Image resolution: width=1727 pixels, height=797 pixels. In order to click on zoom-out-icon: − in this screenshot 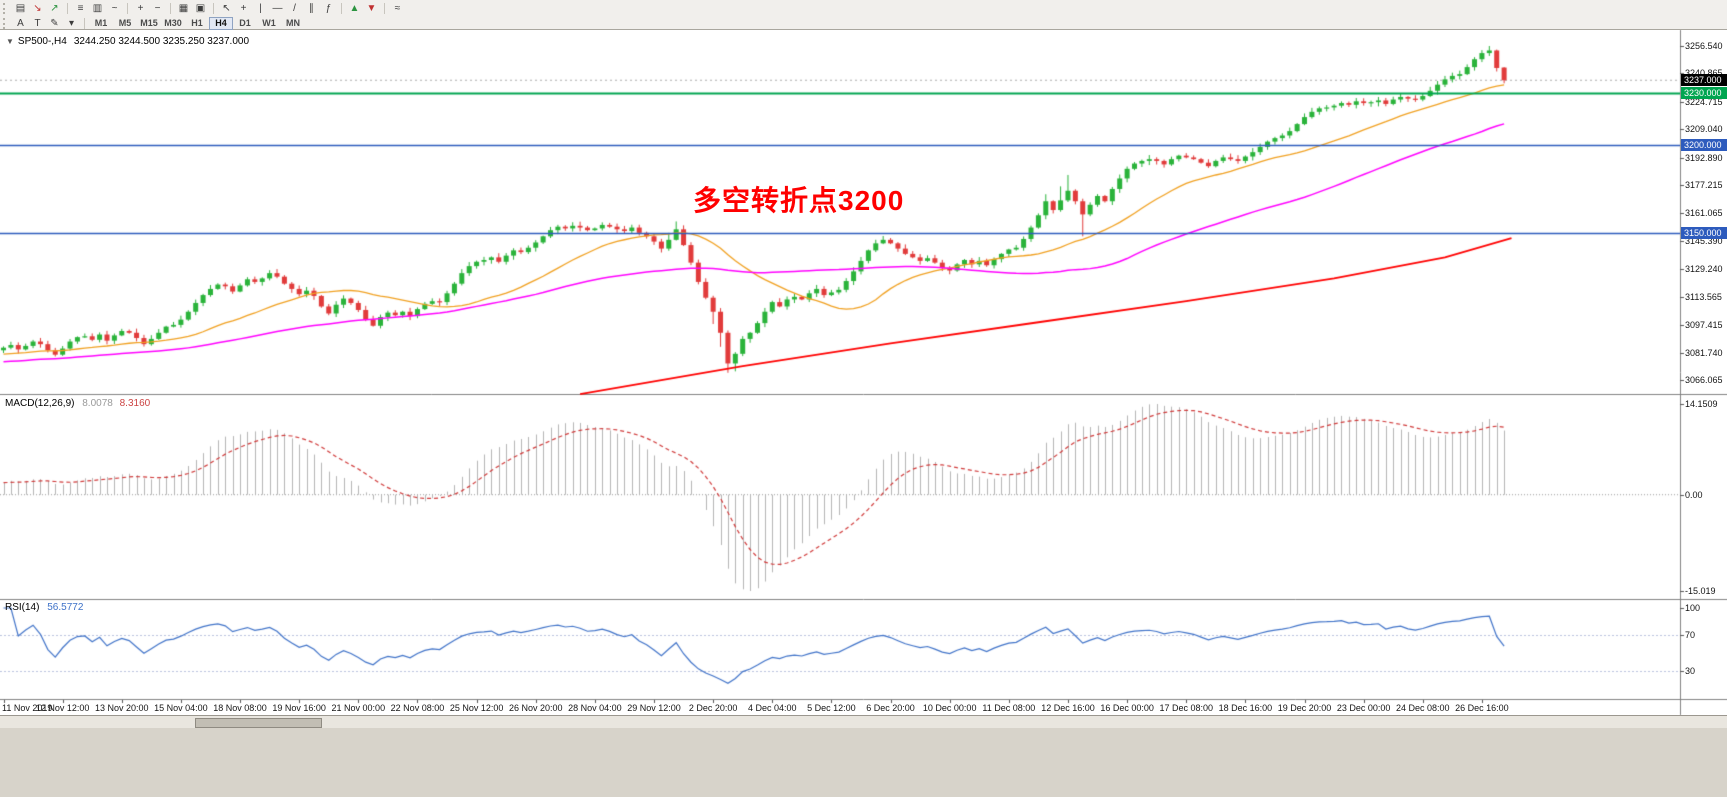, I will do `click(157, 8)`.